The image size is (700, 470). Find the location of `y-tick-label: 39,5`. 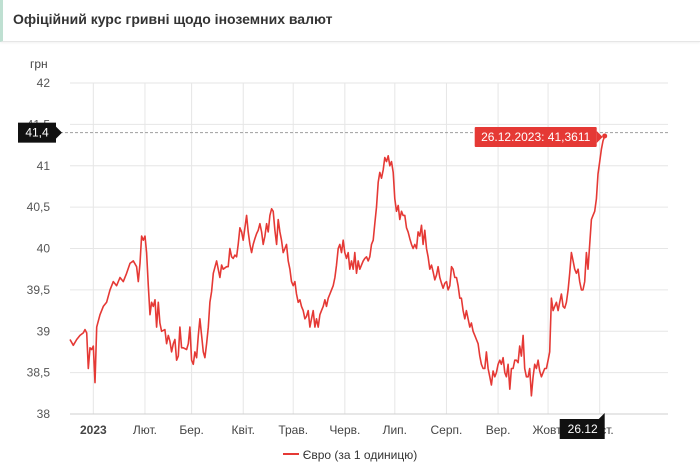

y-tick-label: 39,5 is located at coordinates (39, 290).